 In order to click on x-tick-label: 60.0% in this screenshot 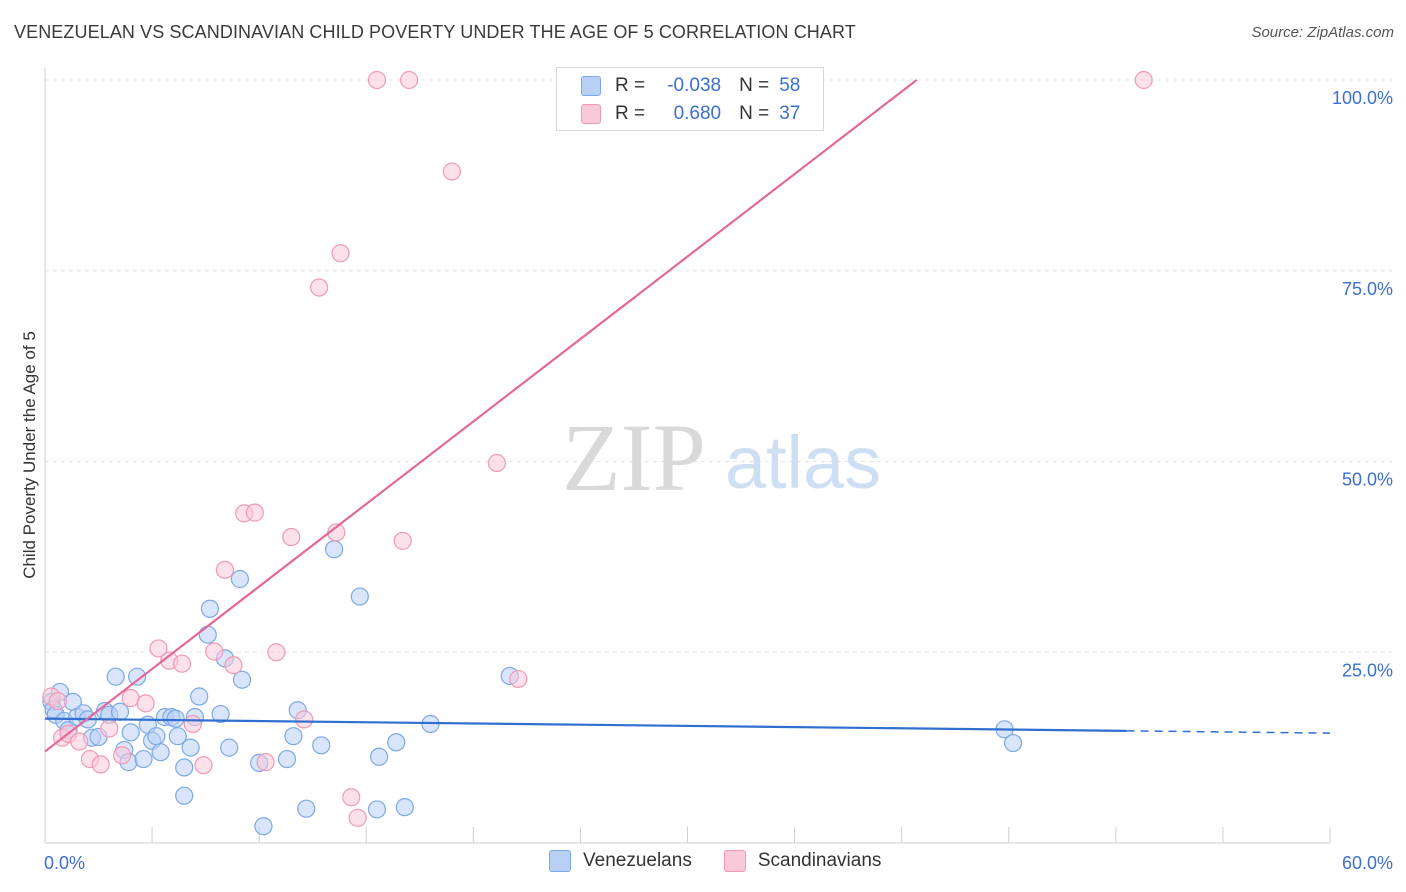, I will do `click(1367, 863)`.